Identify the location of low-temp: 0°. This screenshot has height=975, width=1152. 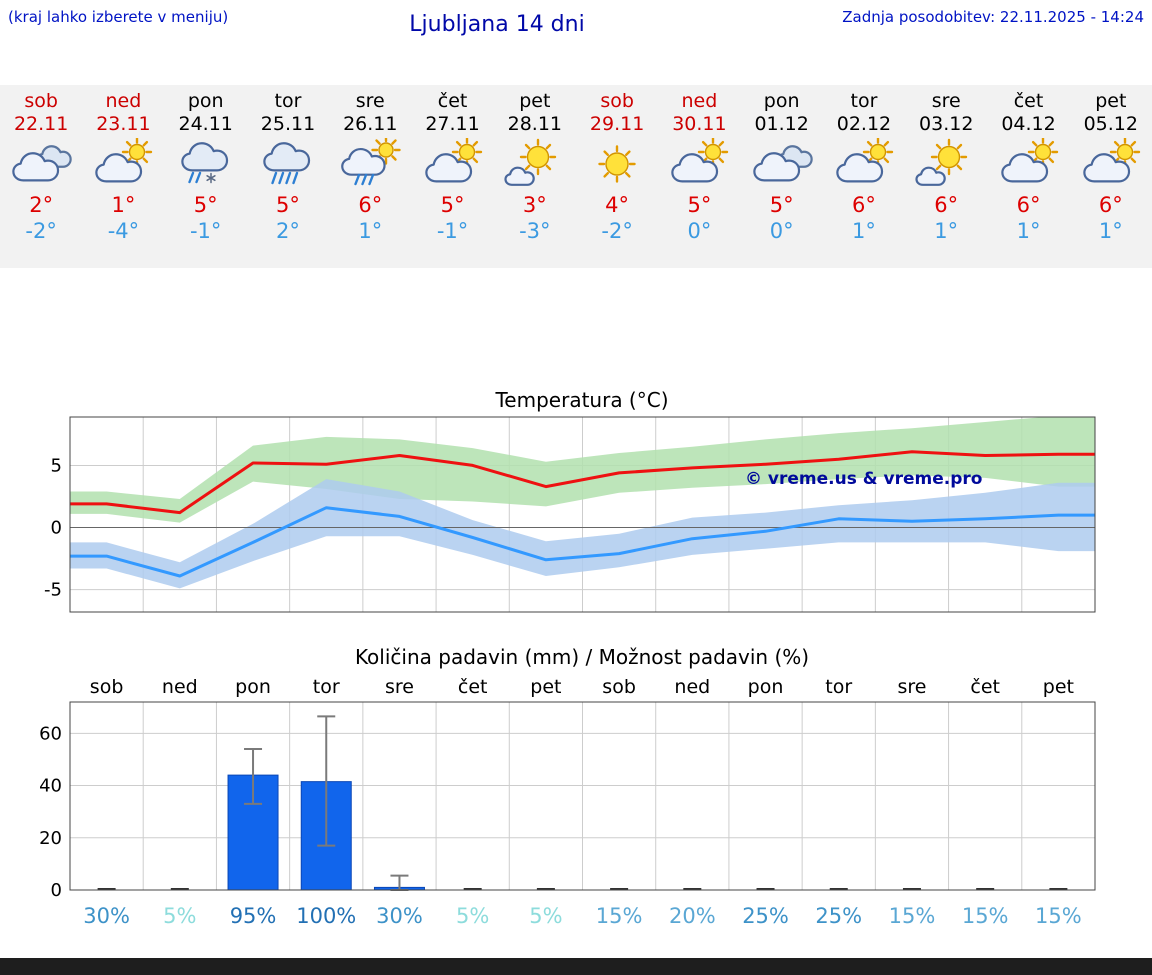
(781, 231).